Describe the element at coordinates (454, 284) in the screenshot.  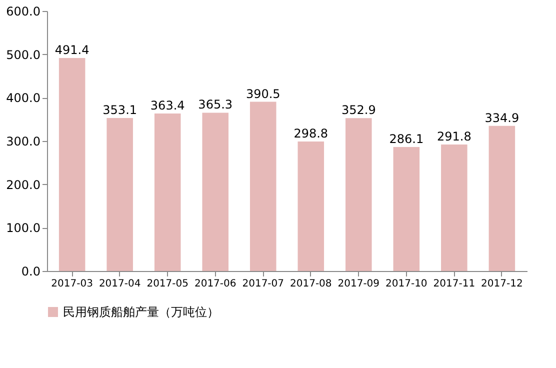
I see `x-tick-label: 2017-11` at that location.